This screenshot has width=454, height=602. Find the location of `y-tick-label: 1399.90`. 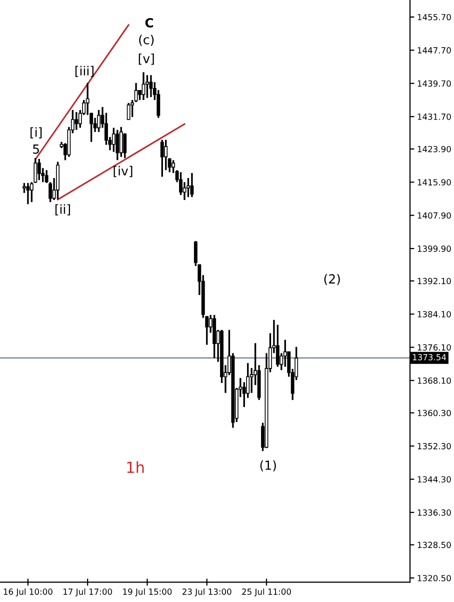

y-tick-label: 1399.90 is located at coordinates (434, 249).